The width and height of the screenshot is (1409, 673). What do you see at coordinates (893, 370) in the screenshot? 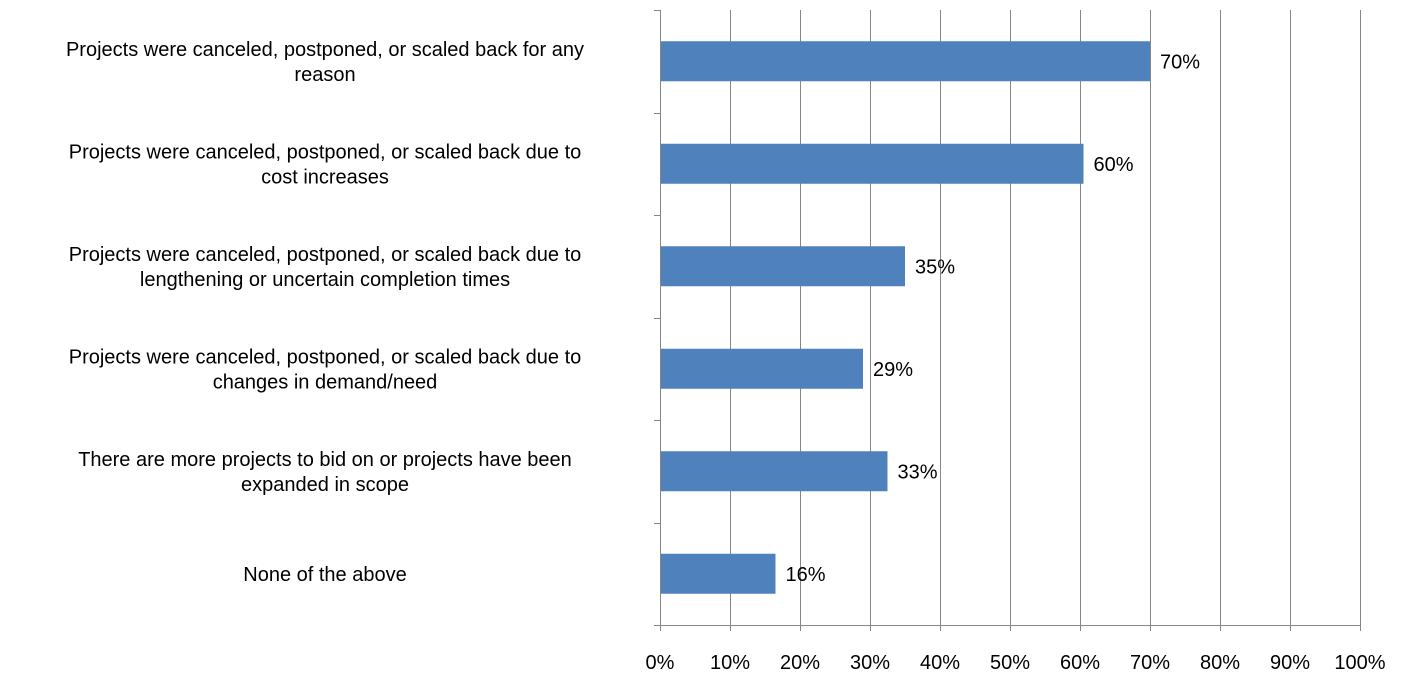
I see `data-label: 29%` at bounding box center [893, 370].